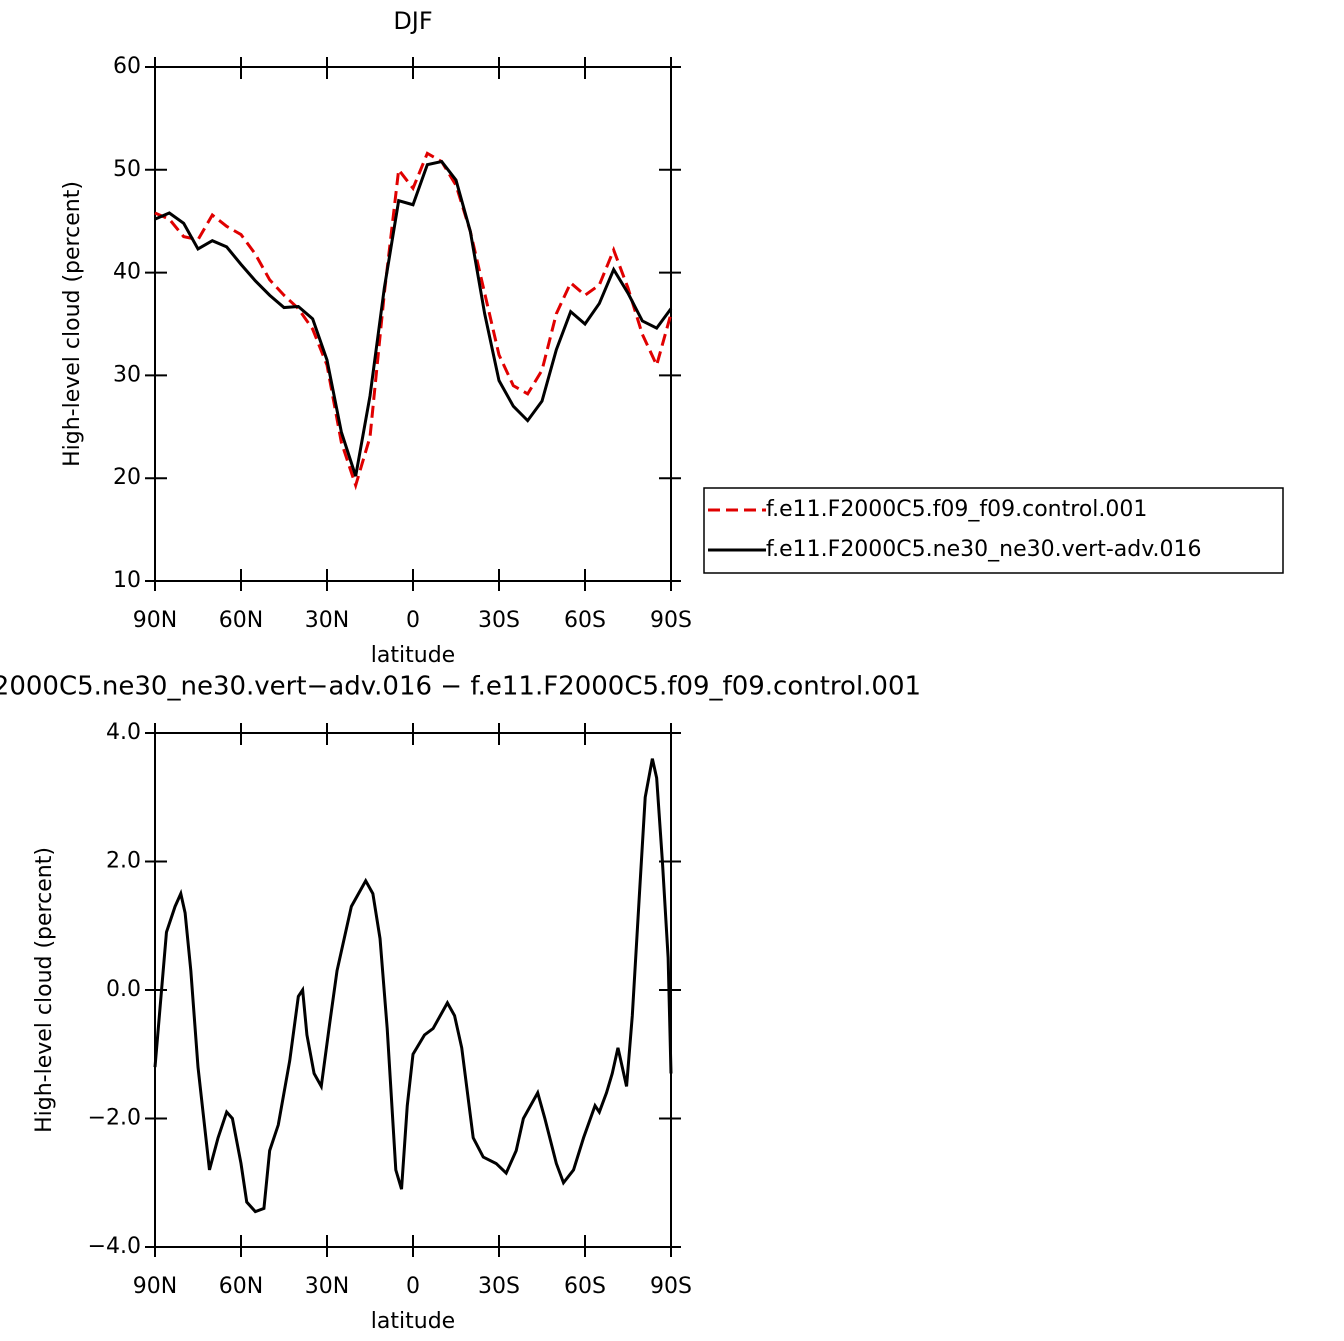 Image resolution: width=1344 pixels, height=1341 pixels. Describe the element at coordinates (127, 66) in the screenshot. I see `y-tick-label: 60` at that location.